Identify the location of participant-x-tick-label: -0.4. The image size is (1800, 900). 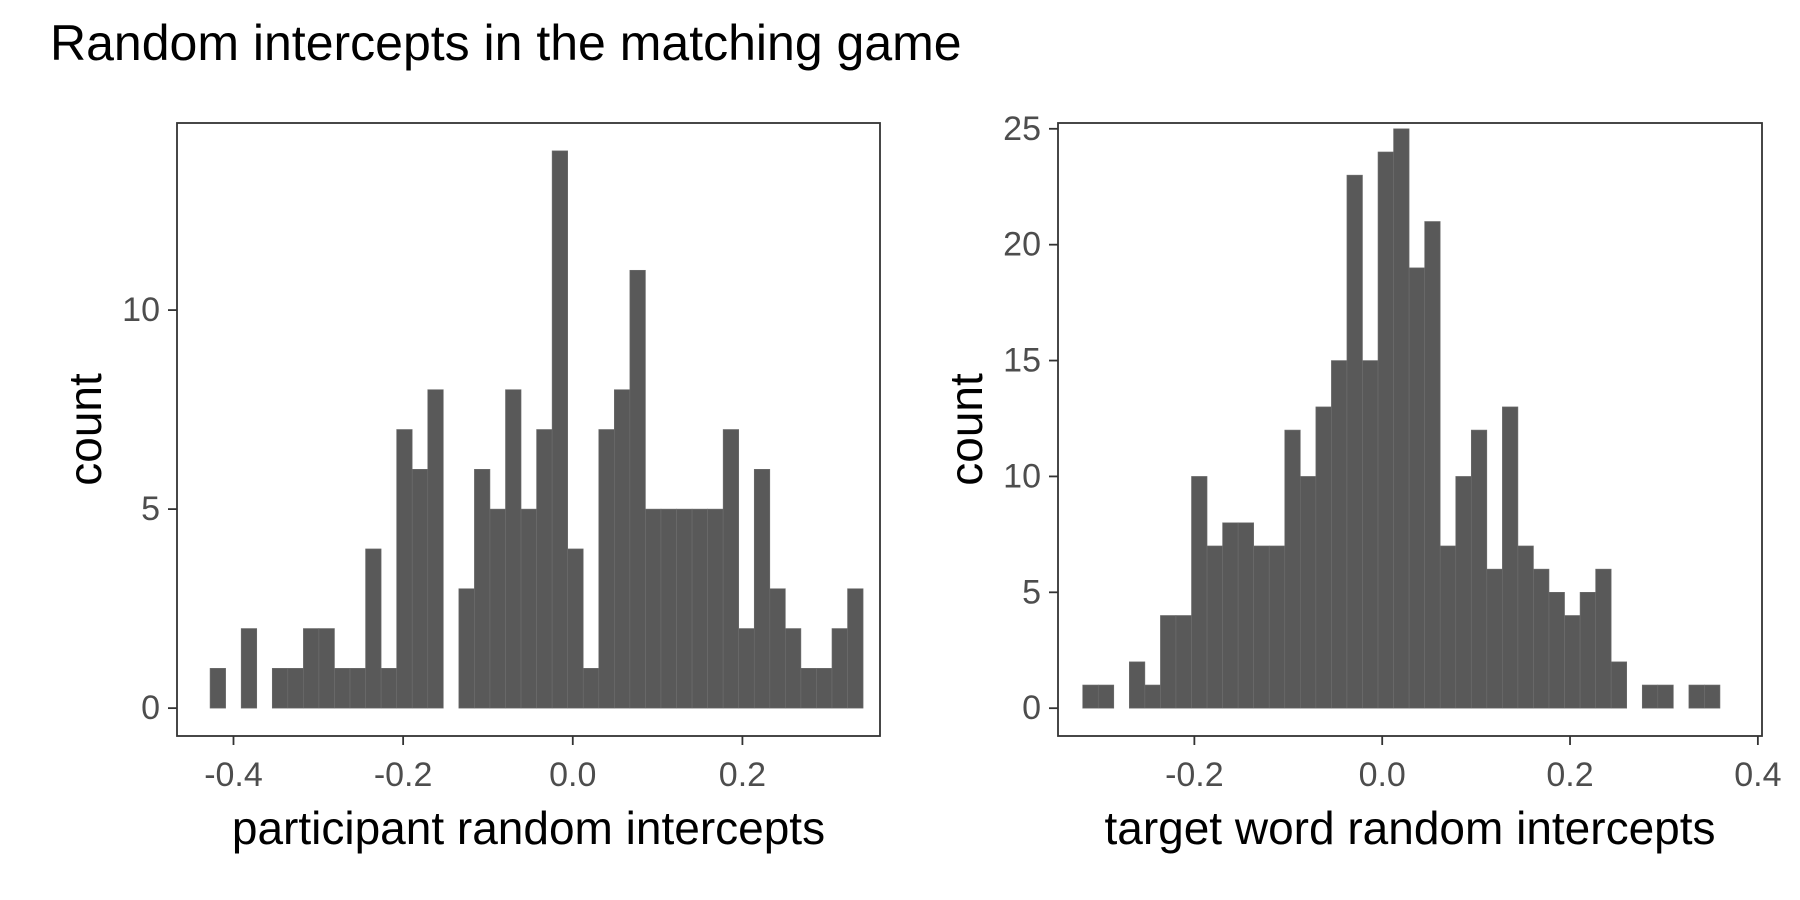
(233, 775).